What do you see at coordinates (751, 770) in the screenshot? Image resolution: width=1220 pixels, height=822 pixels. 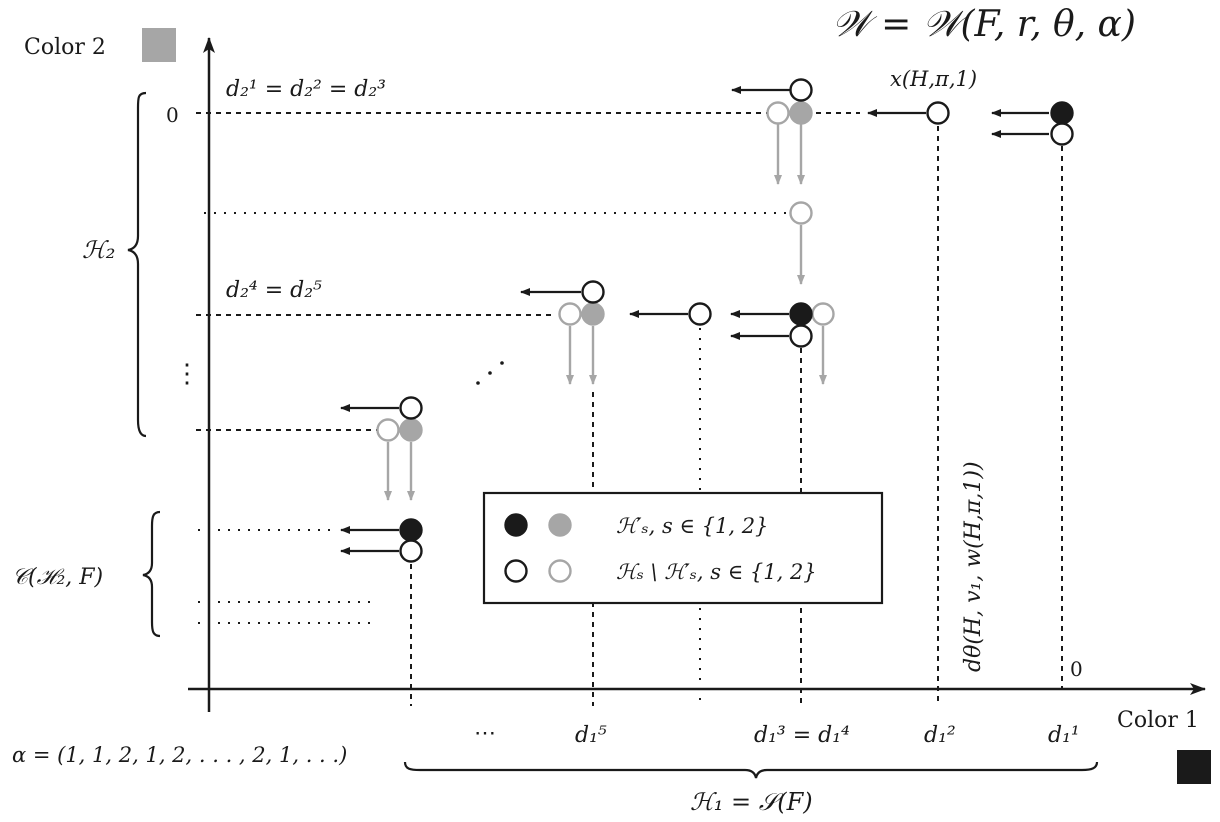 I see `brace-h1` at bounding box center [751, 770].